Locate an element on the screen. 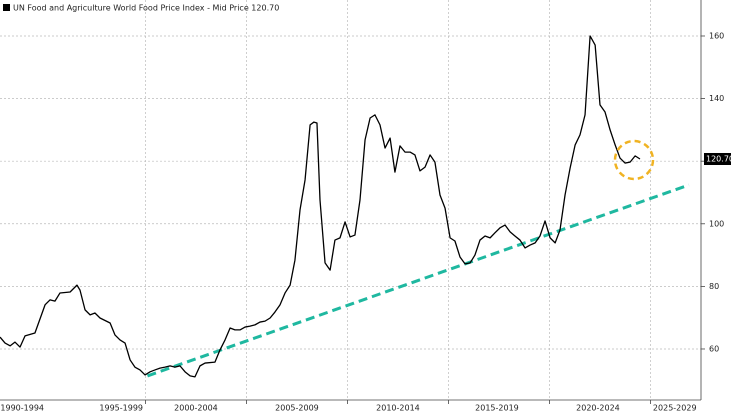 This screenshot has width=731, height=412. x-tick-label: 2025-2029 is located at coordinates (675, 408).